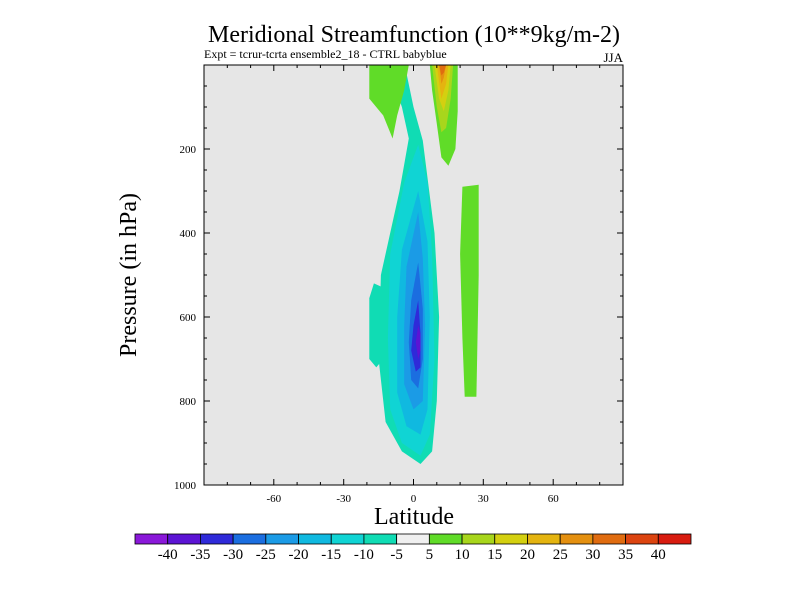  What do you see at coordinates (396, 555) in the screenshot?
I see `colorbar-label: -5` at bounding box center [396, 555].